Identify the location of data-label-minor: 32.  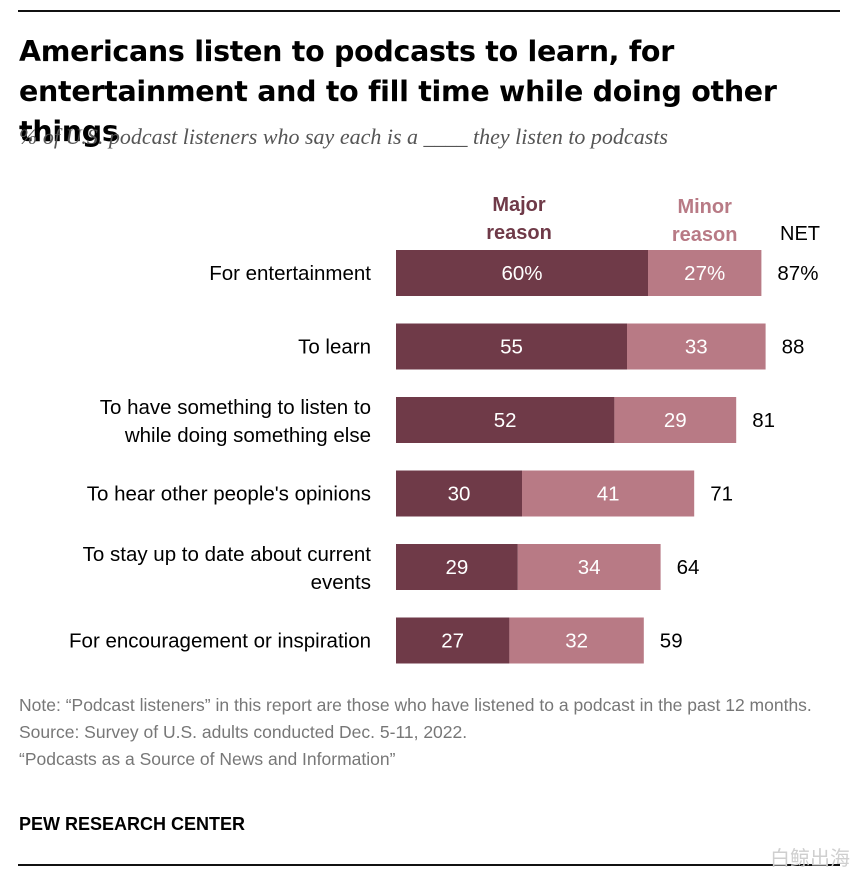
(576, 641).